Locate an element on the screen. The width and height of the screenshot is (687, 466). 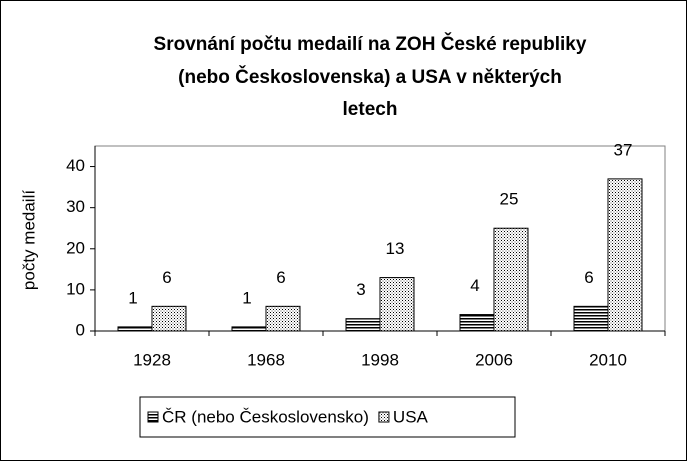
data-label: 25 is located at coordinates (509, 199).